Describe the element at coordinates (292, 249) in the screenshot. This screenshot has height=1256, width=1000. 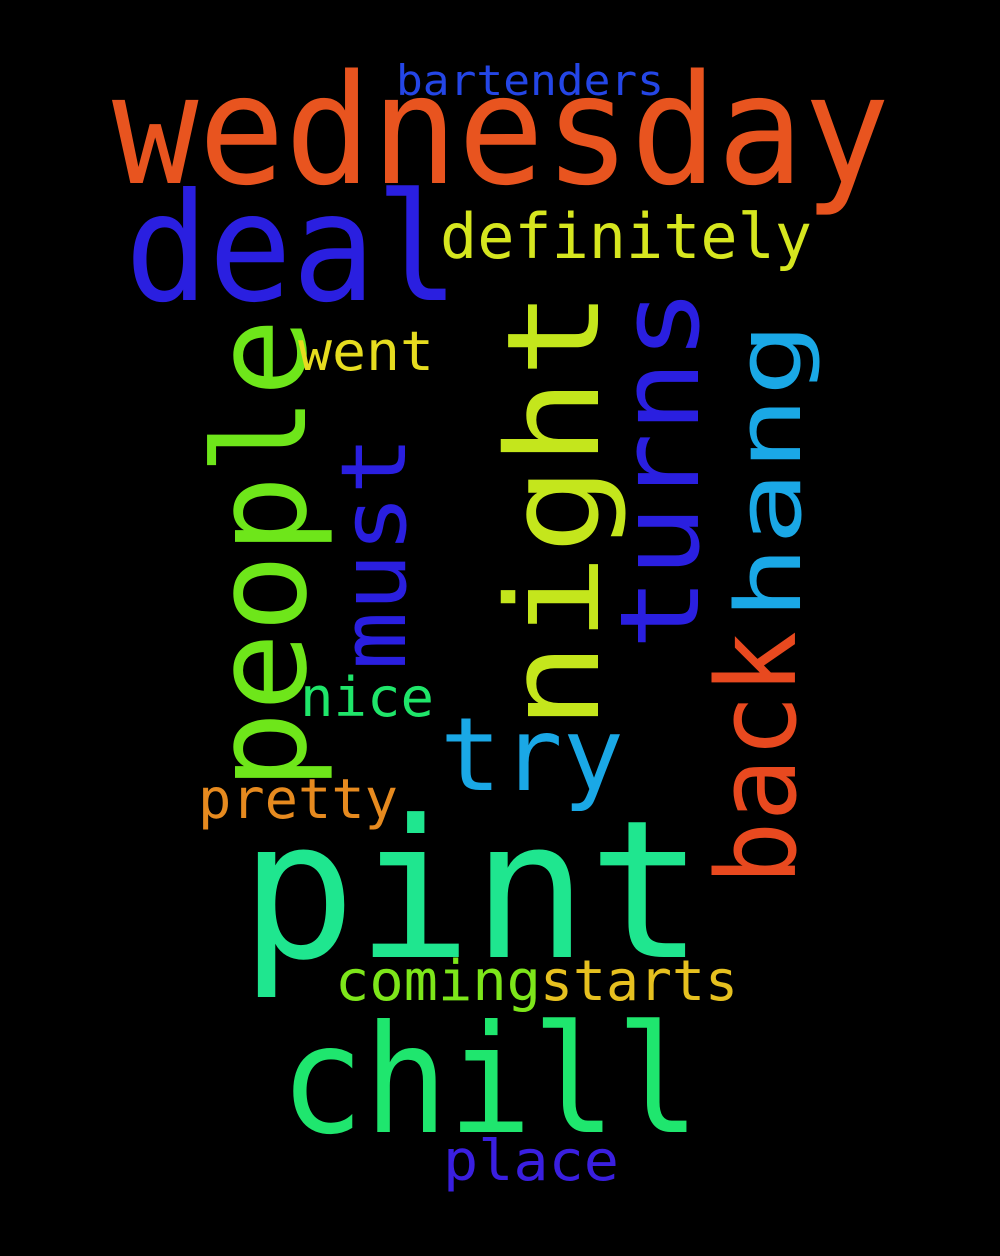
I see `word-deal: deal` at that location.